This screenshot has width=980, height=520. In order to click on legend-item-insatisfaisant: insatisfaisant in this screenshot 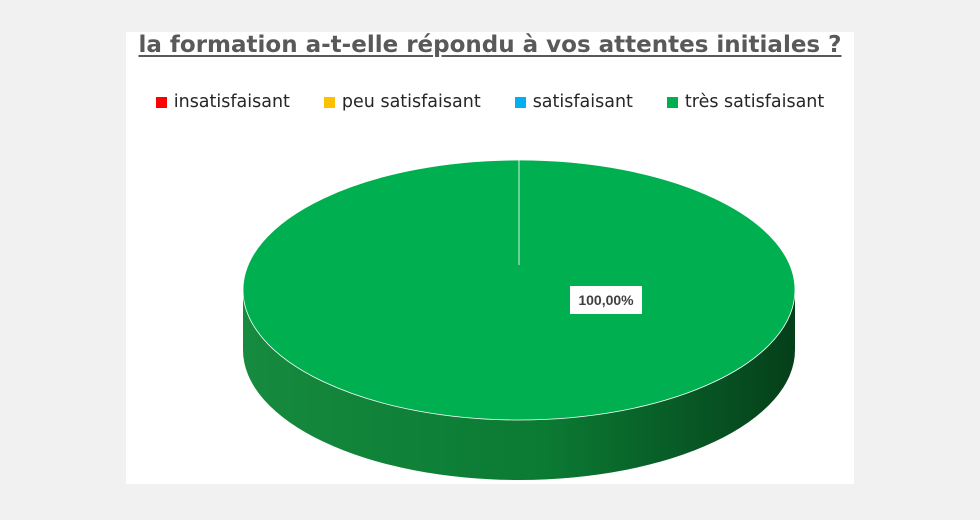, I will do `click(222, 102)`.